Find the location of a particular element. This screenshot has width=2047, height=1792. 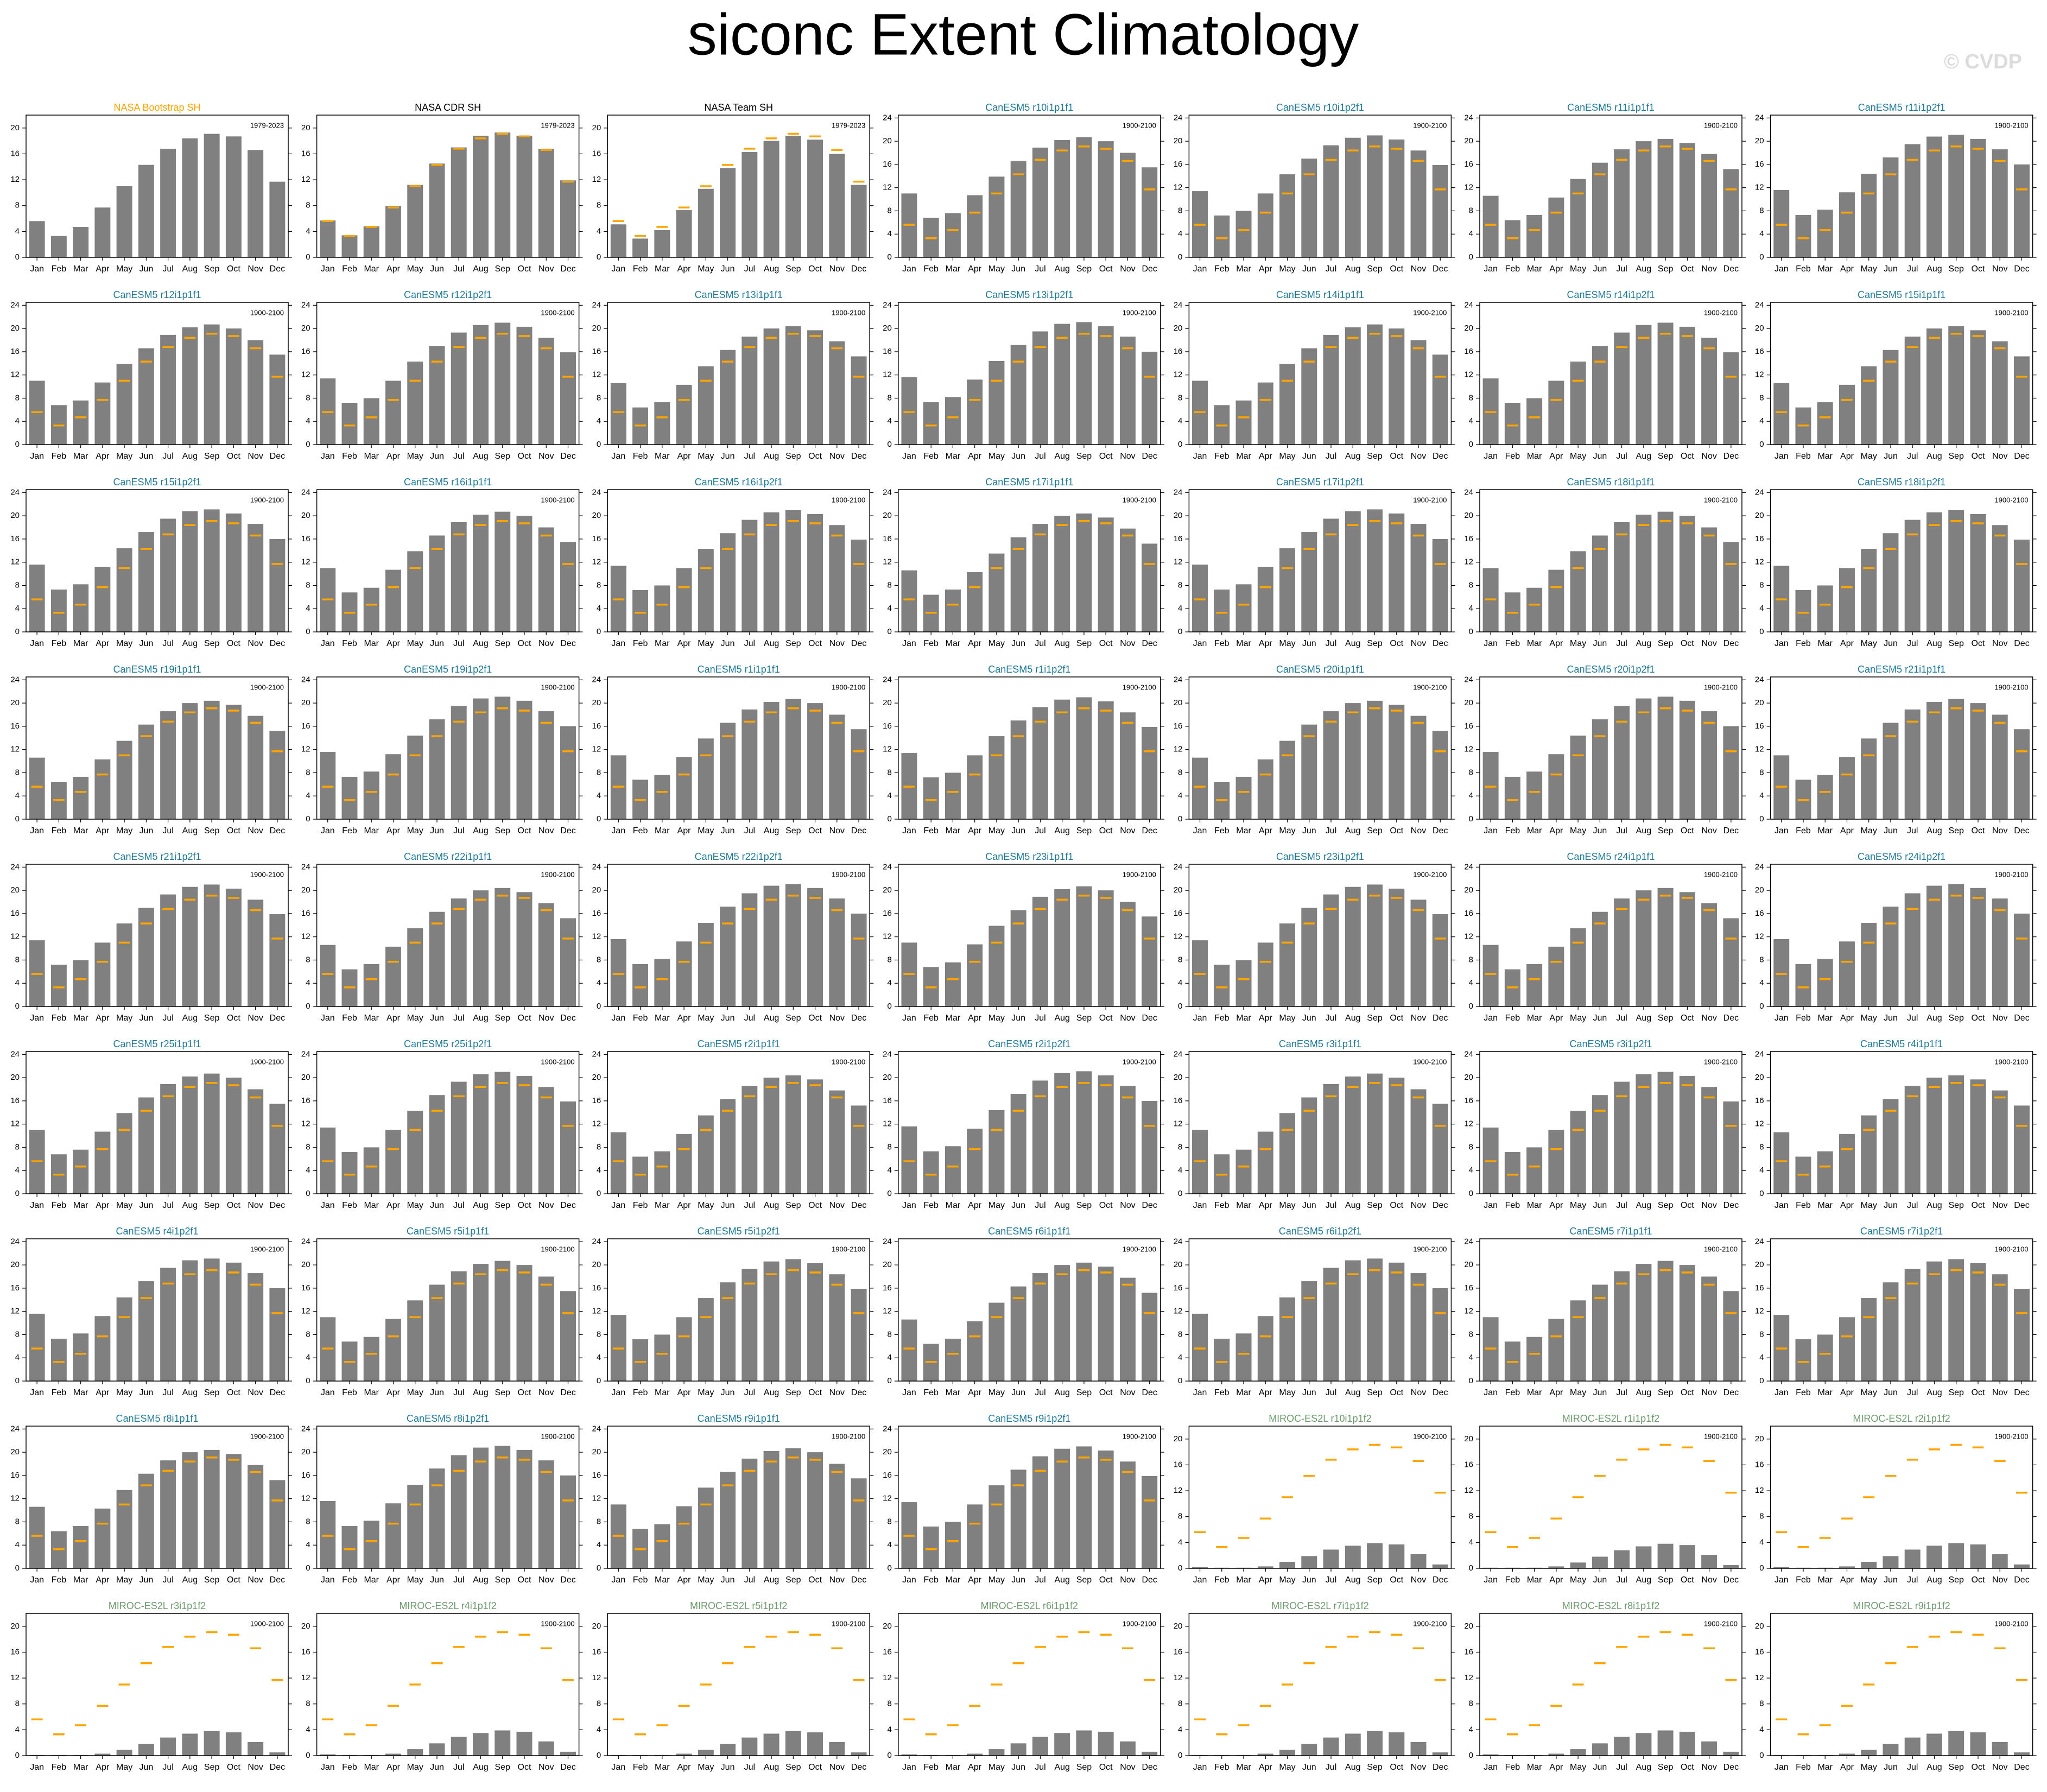

x-tick-label: May is located at coordinates (415, 1018).